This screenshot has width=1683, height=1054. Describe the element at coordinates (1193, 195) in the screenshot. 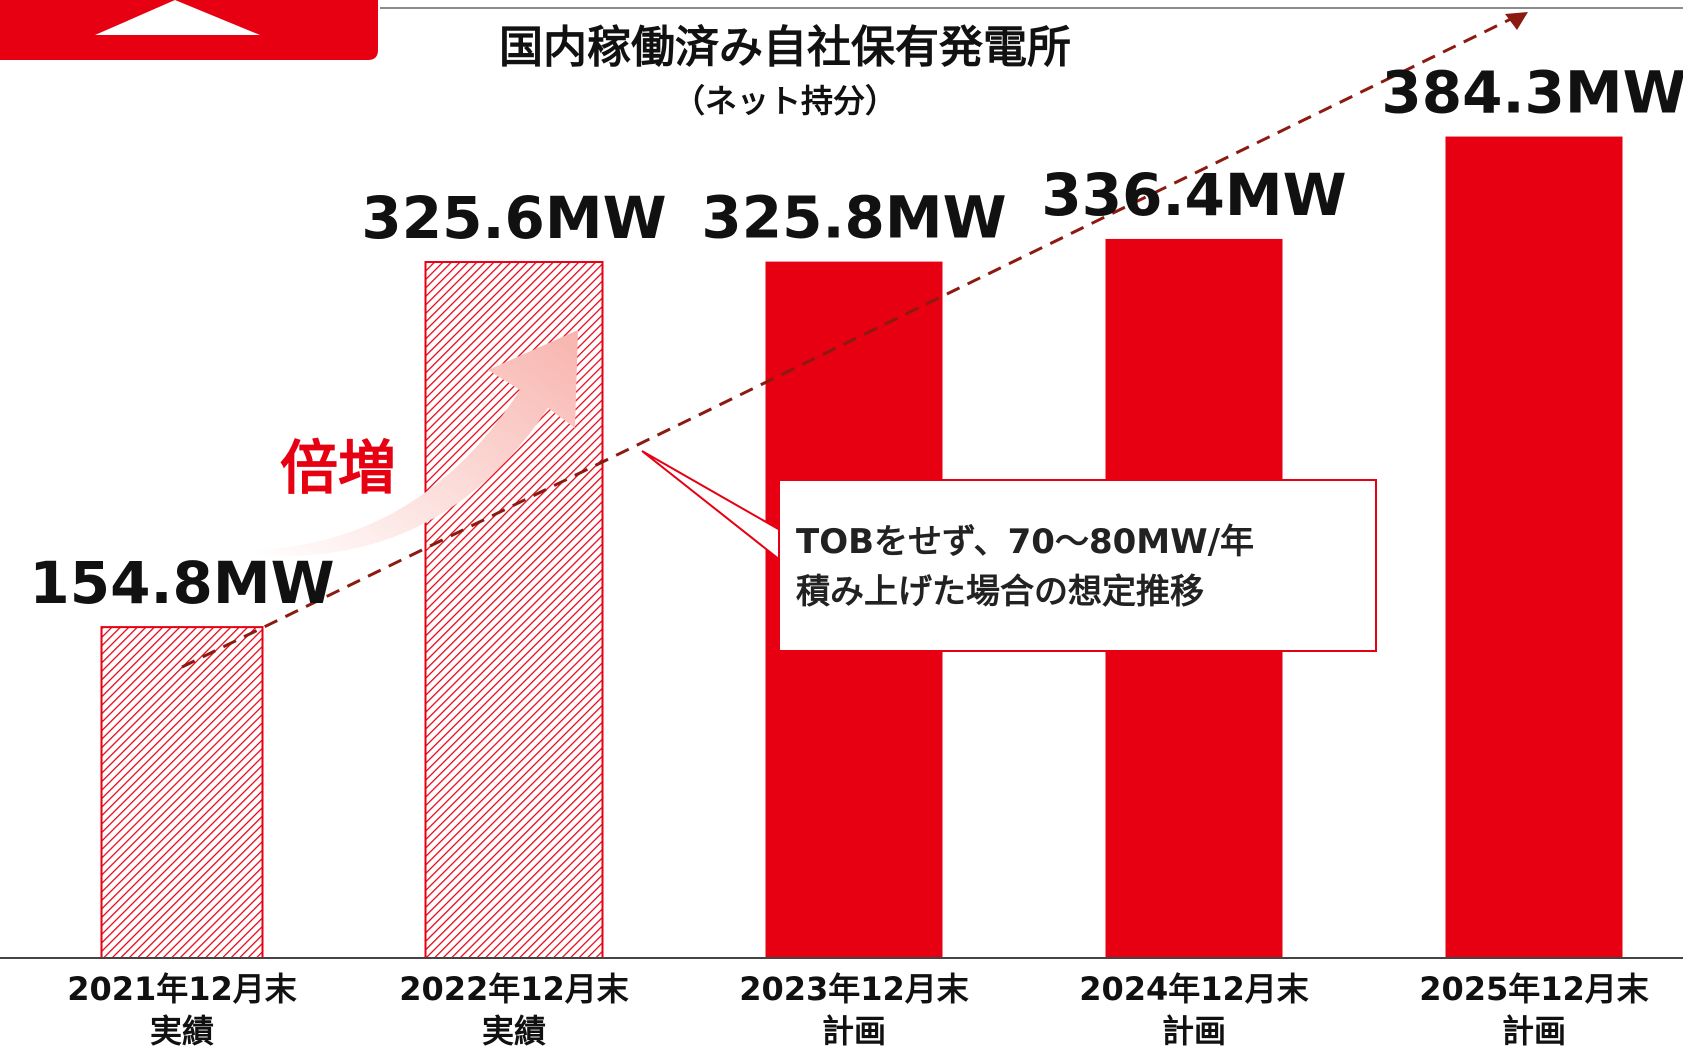

I see `value-label: 336.4MW` at that location.